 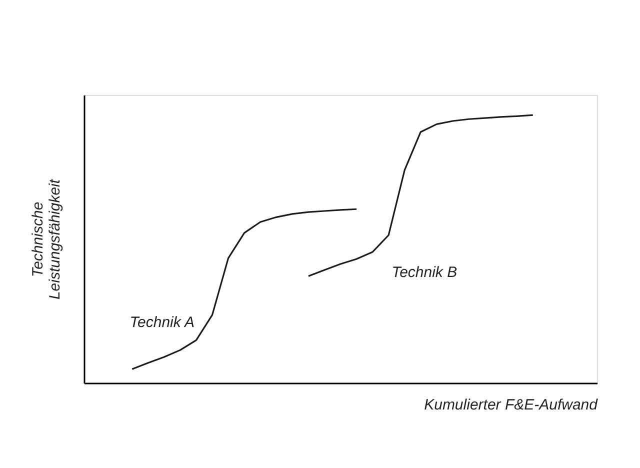 What do you see at coordinates (47, 239) in the screenshot?
I see `y-axis-title: Technische Leistungsfähigkeit` at bounding box center [47, 239].